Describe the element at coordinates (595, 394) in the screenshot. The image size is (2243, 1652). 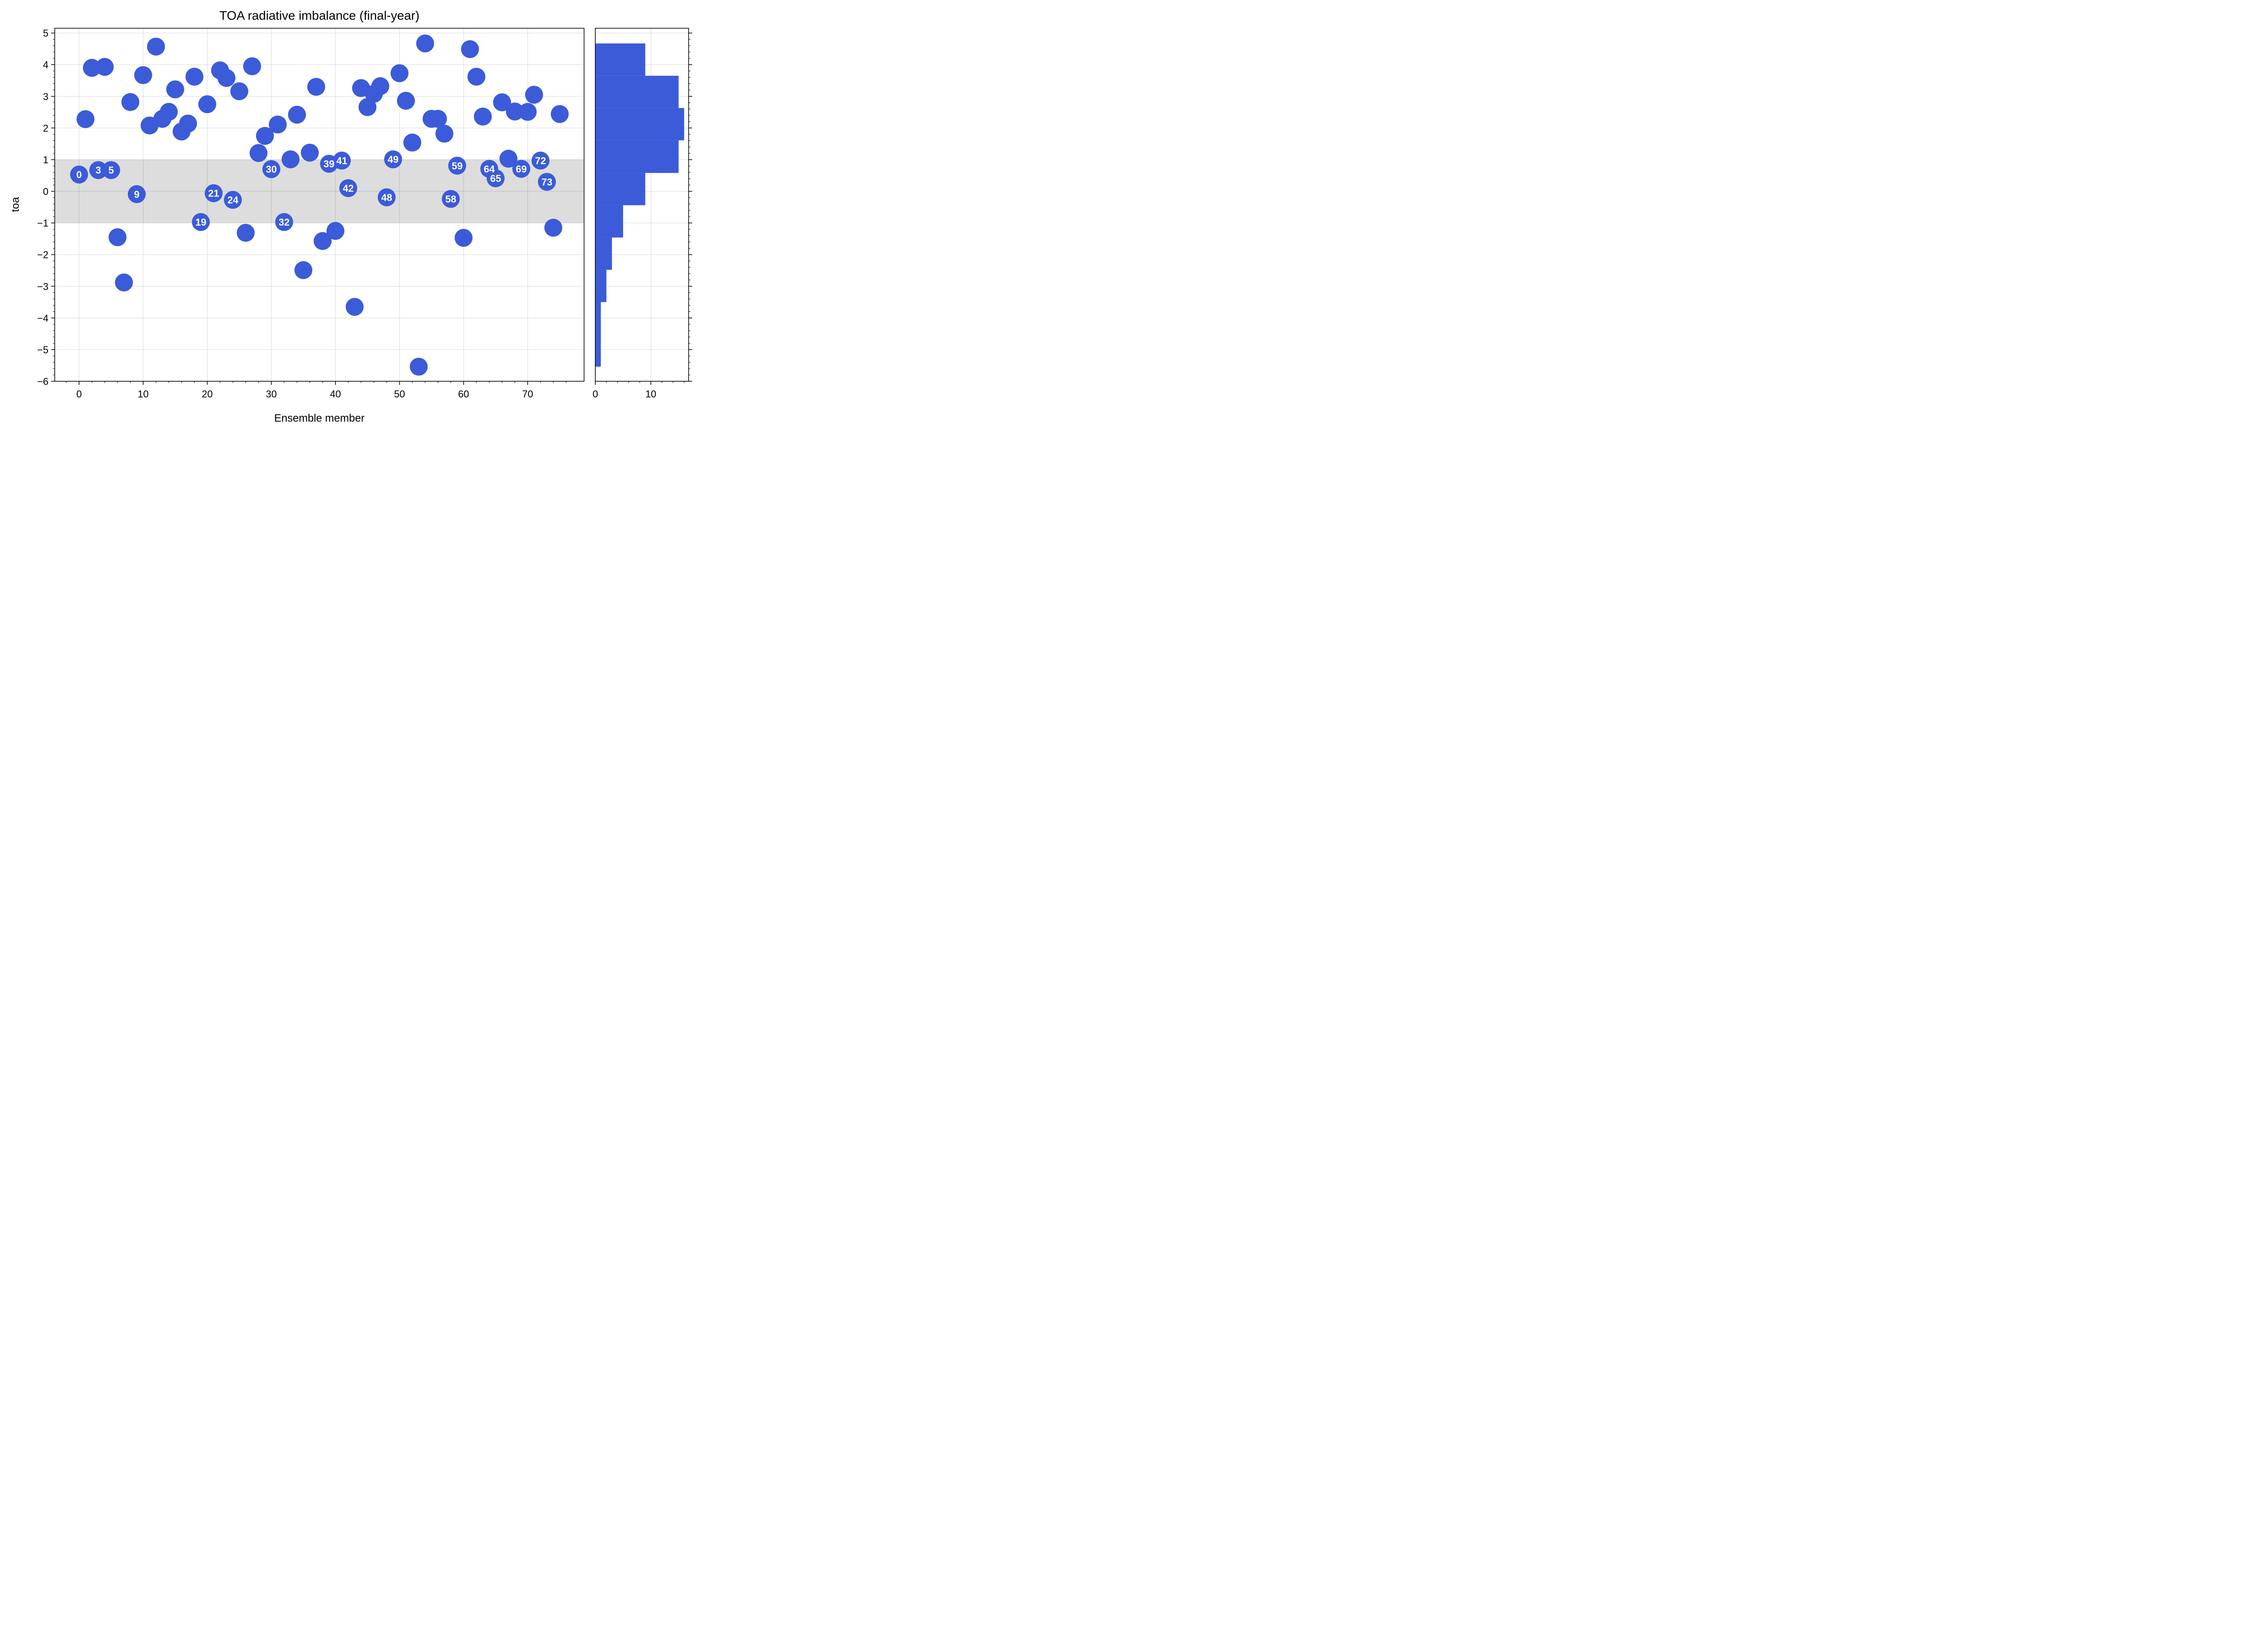
I see `hist-x-tick-label: 0` at that location.